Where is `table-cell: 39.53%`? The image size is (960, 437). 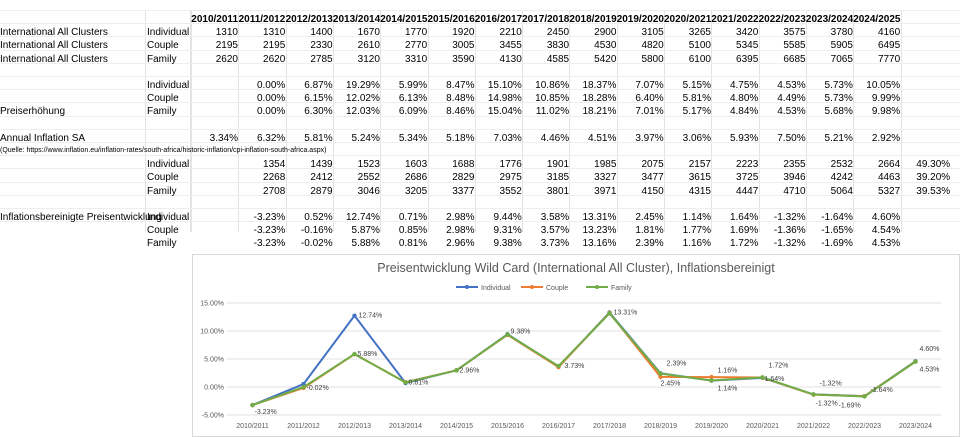 table-cell: 39.53% is located at coordinates (933, 191).